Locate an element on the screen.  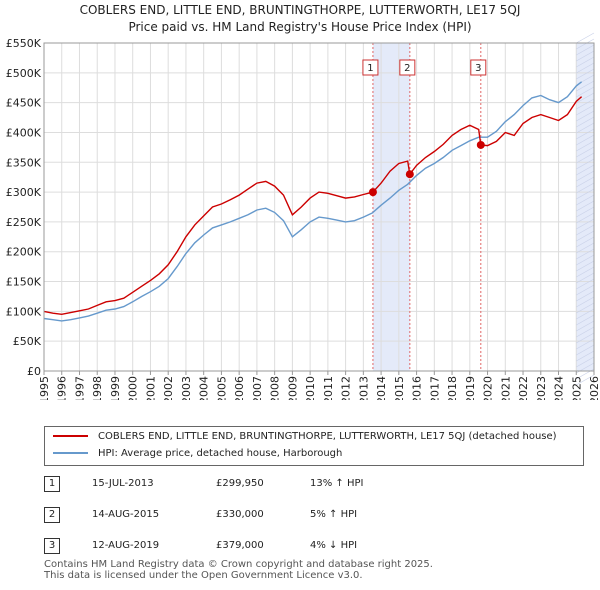
y-tick-label: £100K is located at coordinates (24, 311).